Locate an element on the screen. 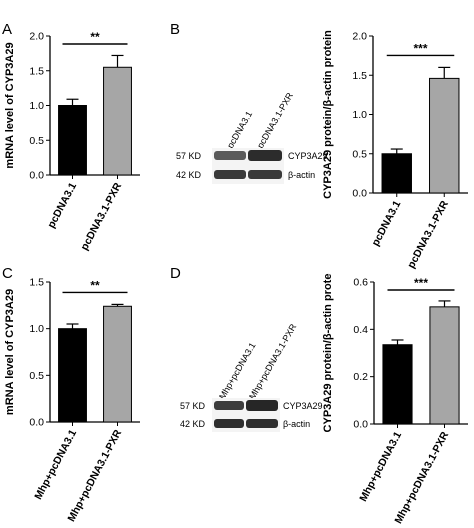  y-tick-label: 0.6 is located at coordinates (360, 283).